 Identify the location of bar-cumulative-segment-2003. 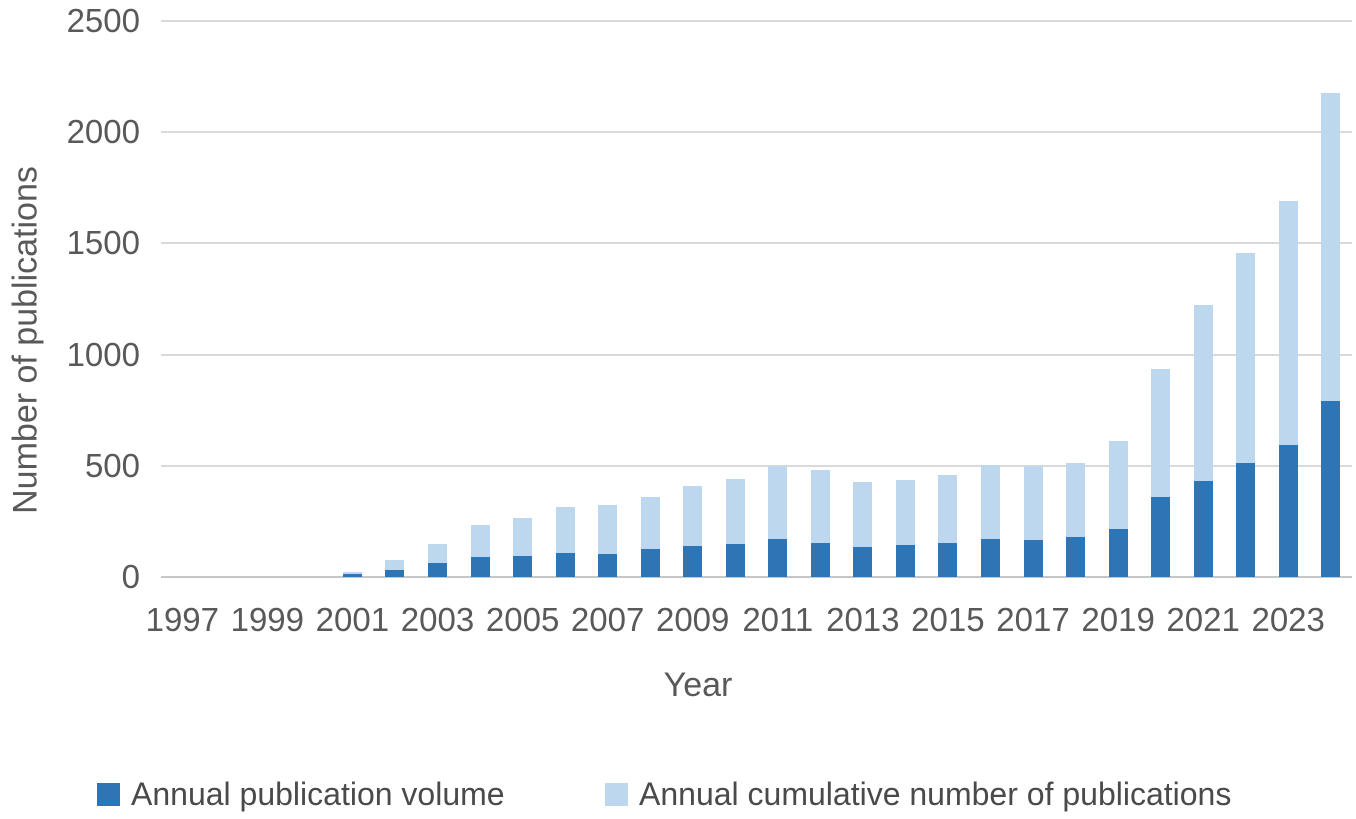
(437, 553).